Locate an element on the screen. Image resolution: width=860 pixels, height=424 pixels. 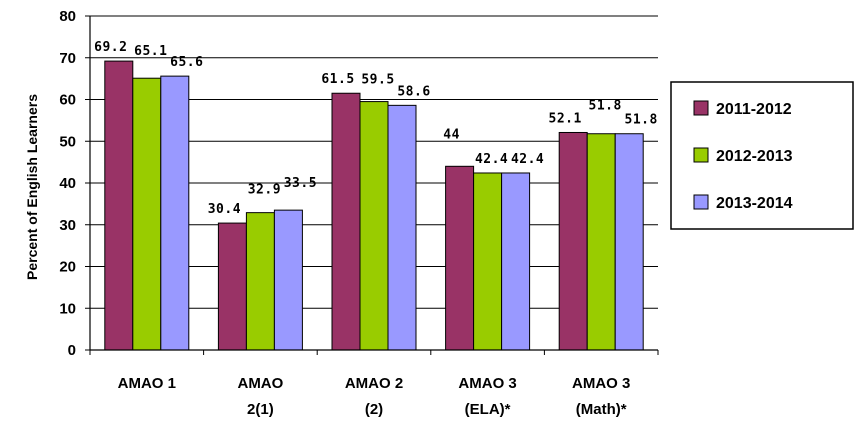
data-label: 32.9 is located at coordinates (264, 190).